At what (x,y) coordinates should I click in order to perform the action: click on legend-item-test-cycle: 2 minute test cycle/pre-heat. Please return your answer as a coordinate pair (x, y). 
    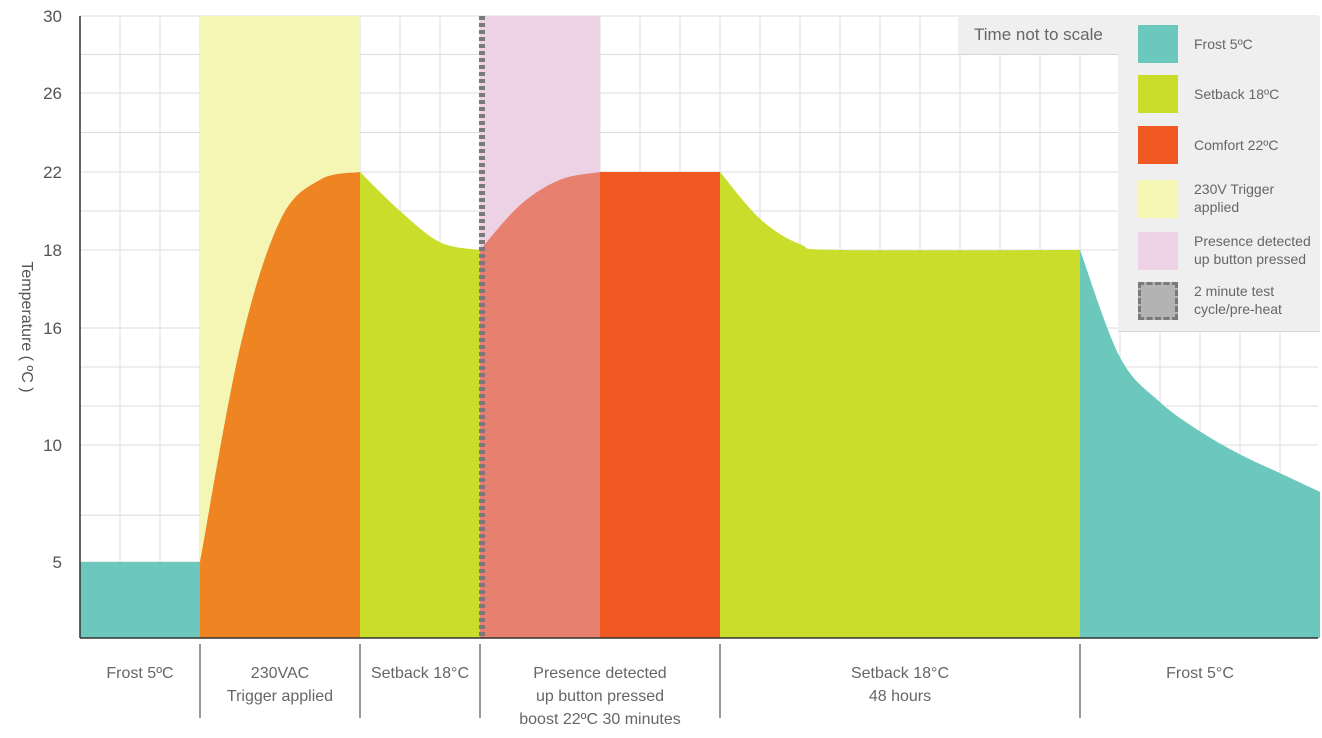
    Looking at the image, I should click on (1228, 302).